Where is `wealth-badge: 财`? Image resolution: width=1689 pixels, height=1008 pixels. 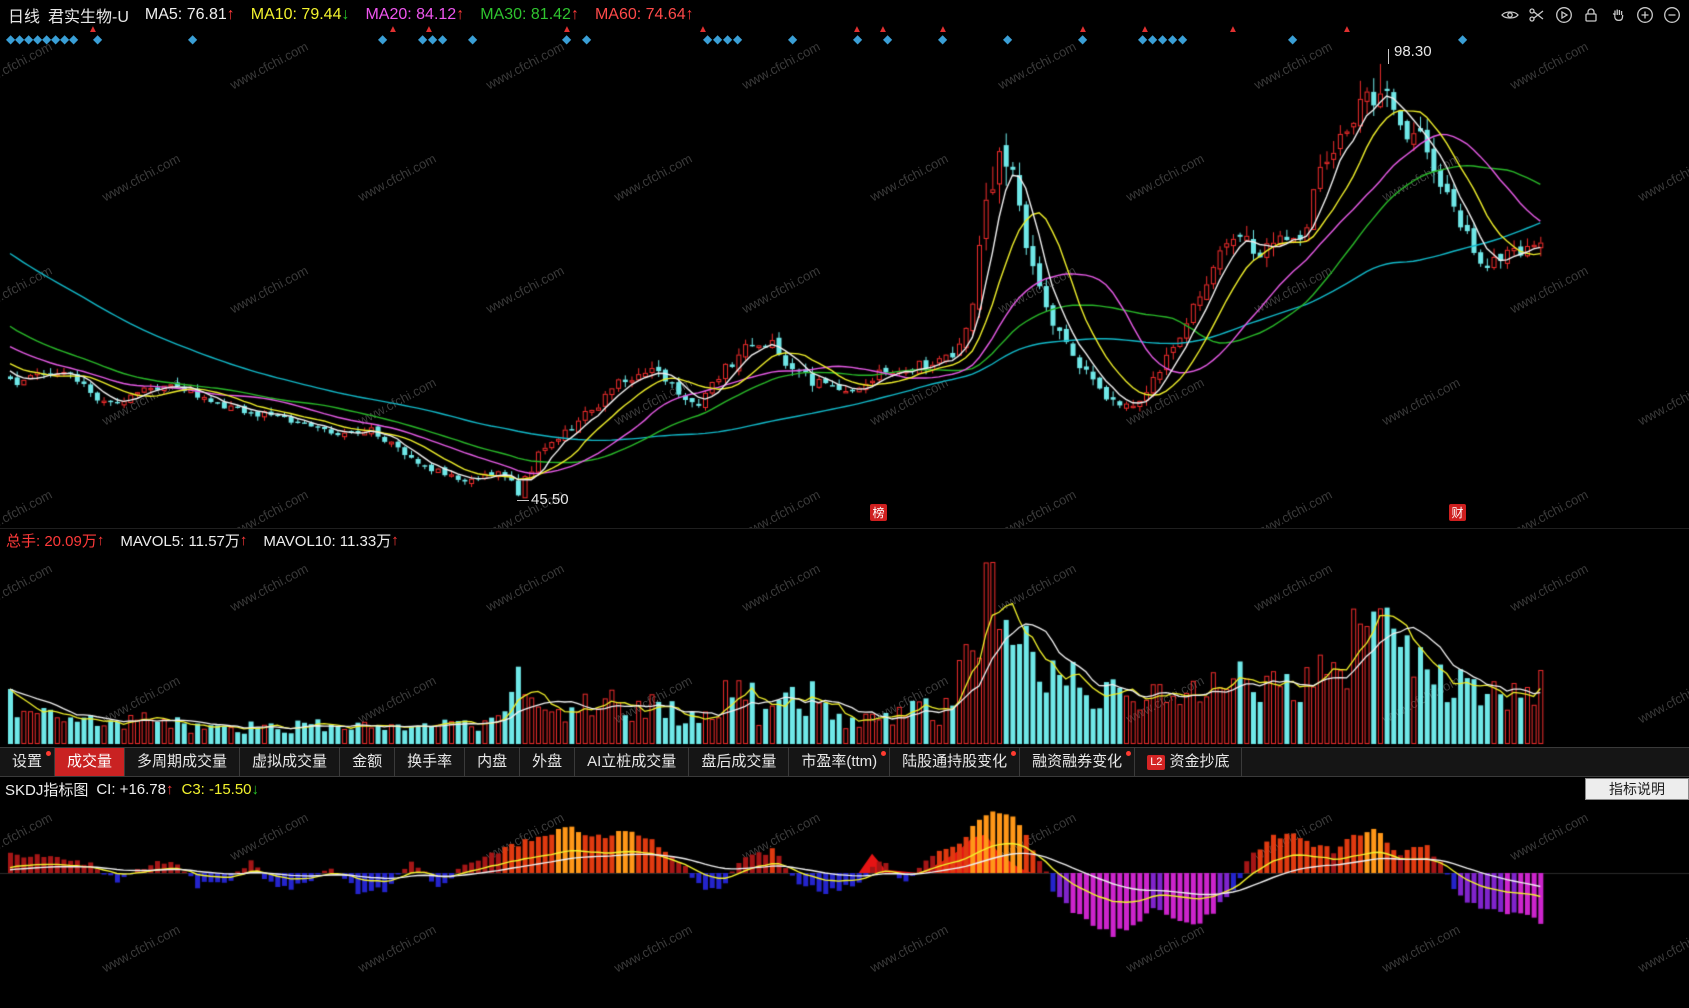 wealth-badge: 财 is located at coordinates (1457, 512).